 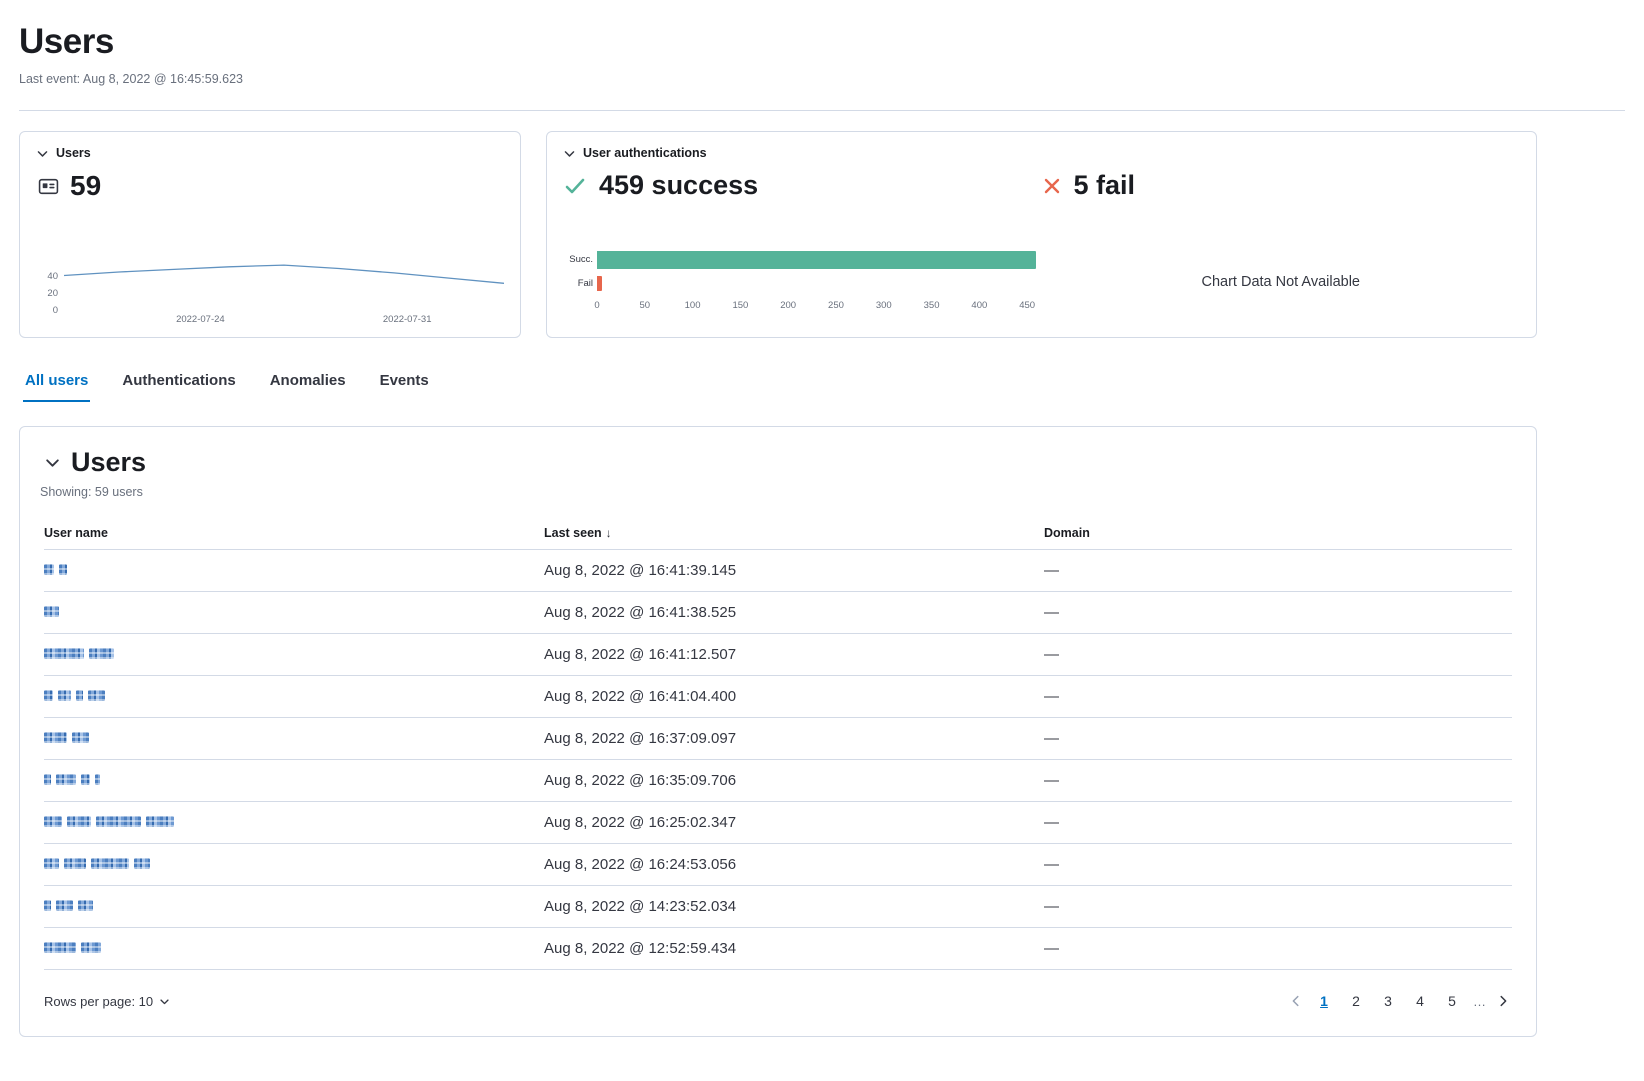 What do you see at coordinates (1067, 533) in the screenshot?
I see `column-label: Domain` at bounding box center [1067, 533].